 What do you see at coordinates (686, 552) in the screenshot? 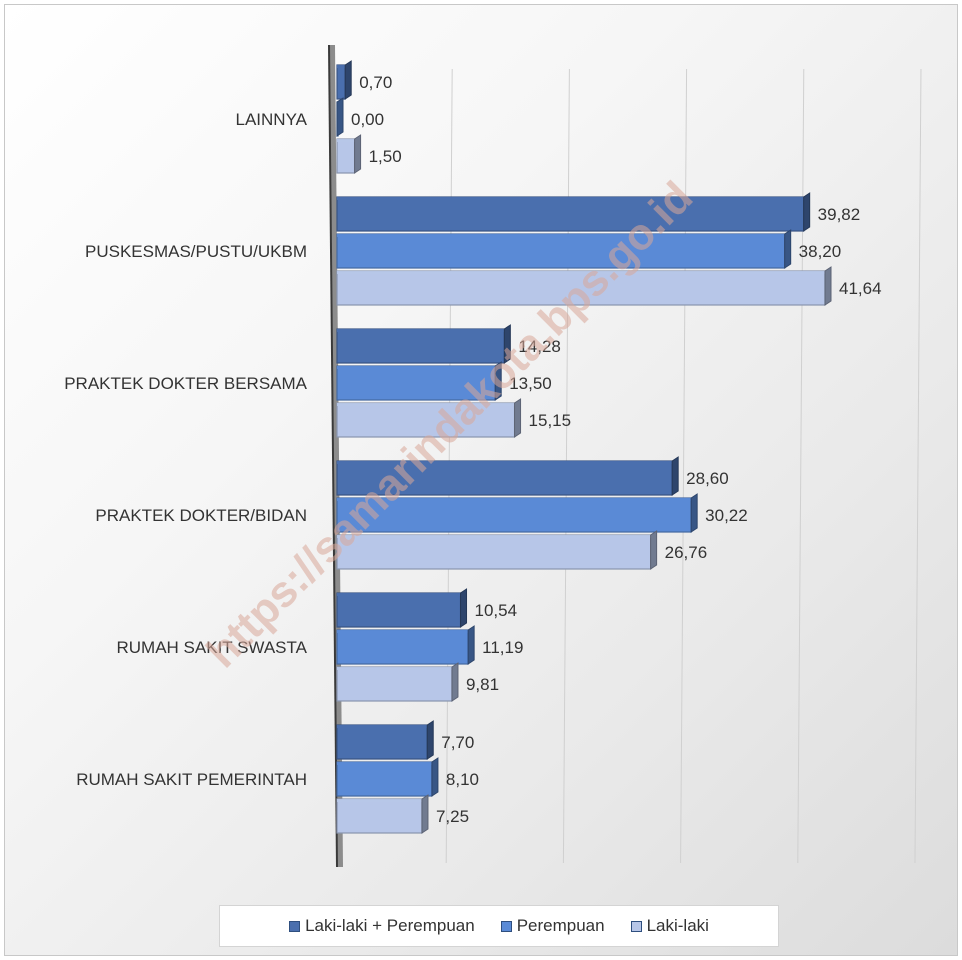
I see `value-label: 26,76` at bounding box center [686, 552].